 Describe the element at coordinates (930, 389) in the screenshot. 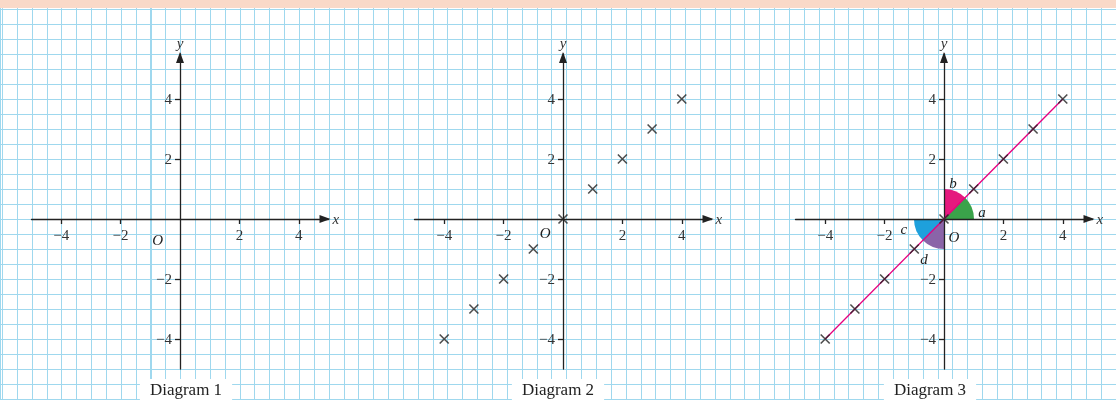

I see `text: Diagram 3` at that location.